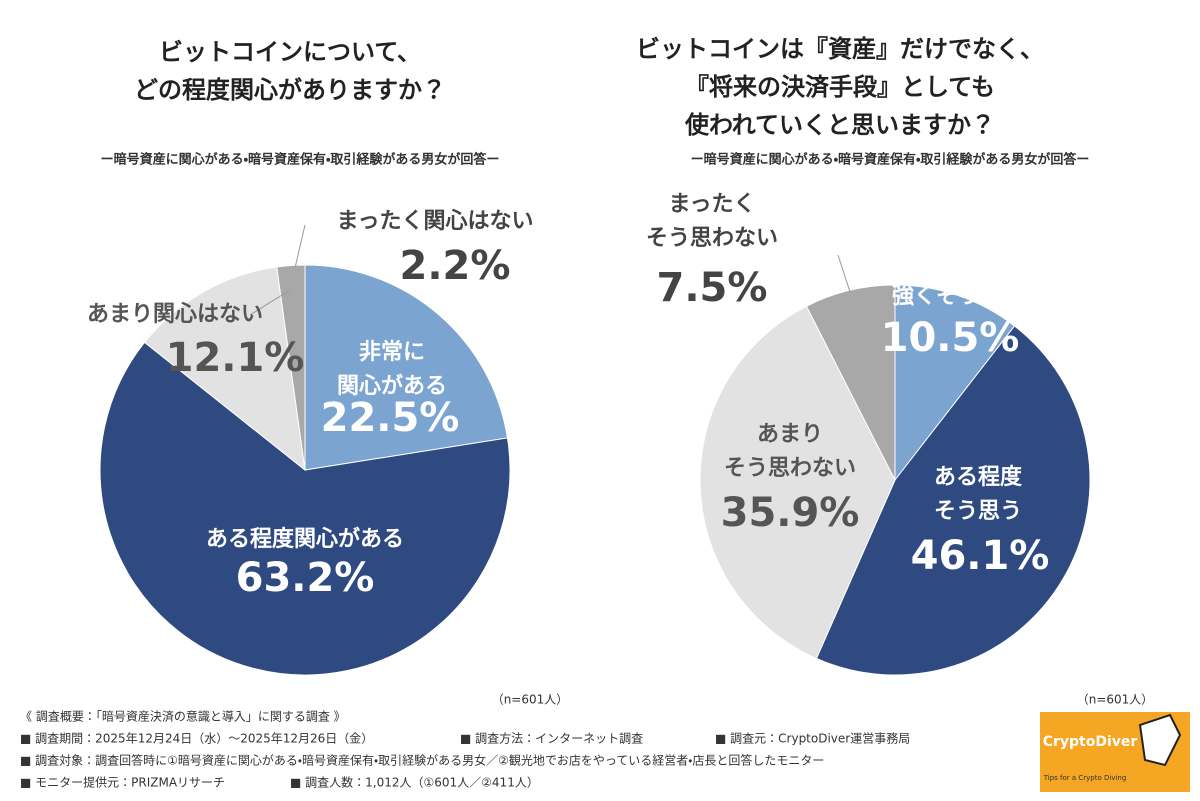 This screenshot has height=801, width=1200. Describe the element at coordinates (958, 296) in the screenshot. I see `slice-label: 強くそう思う` at that location.